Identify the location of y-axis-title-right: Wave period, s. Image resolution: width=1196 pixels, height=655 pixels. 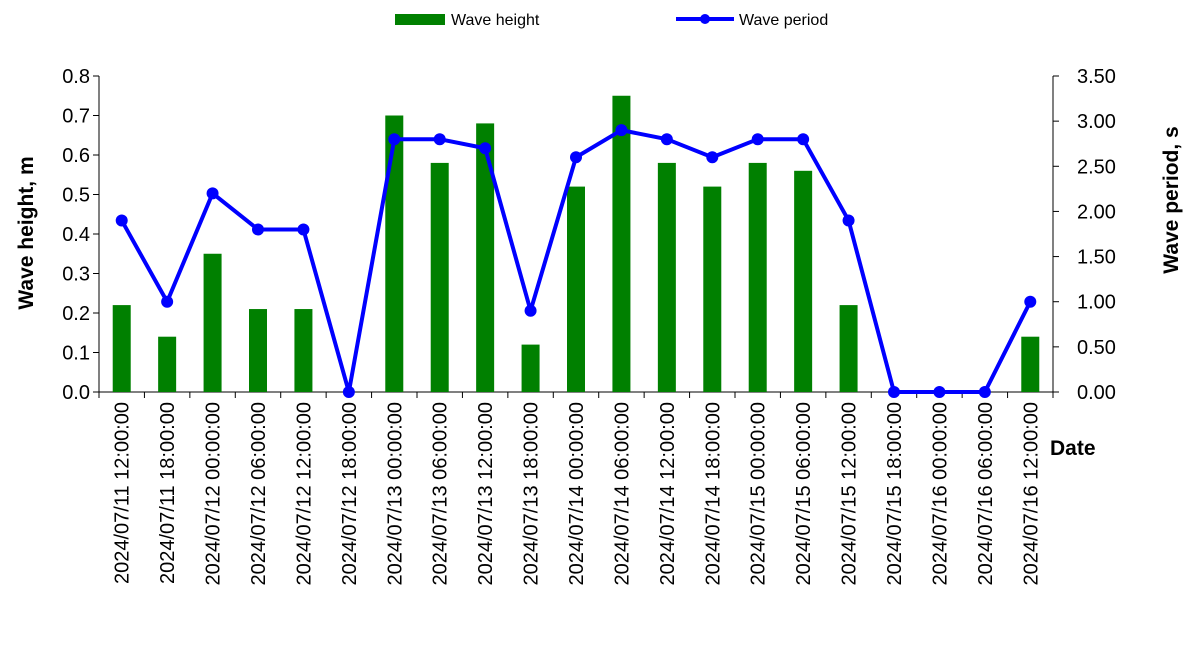
(1171, 199).